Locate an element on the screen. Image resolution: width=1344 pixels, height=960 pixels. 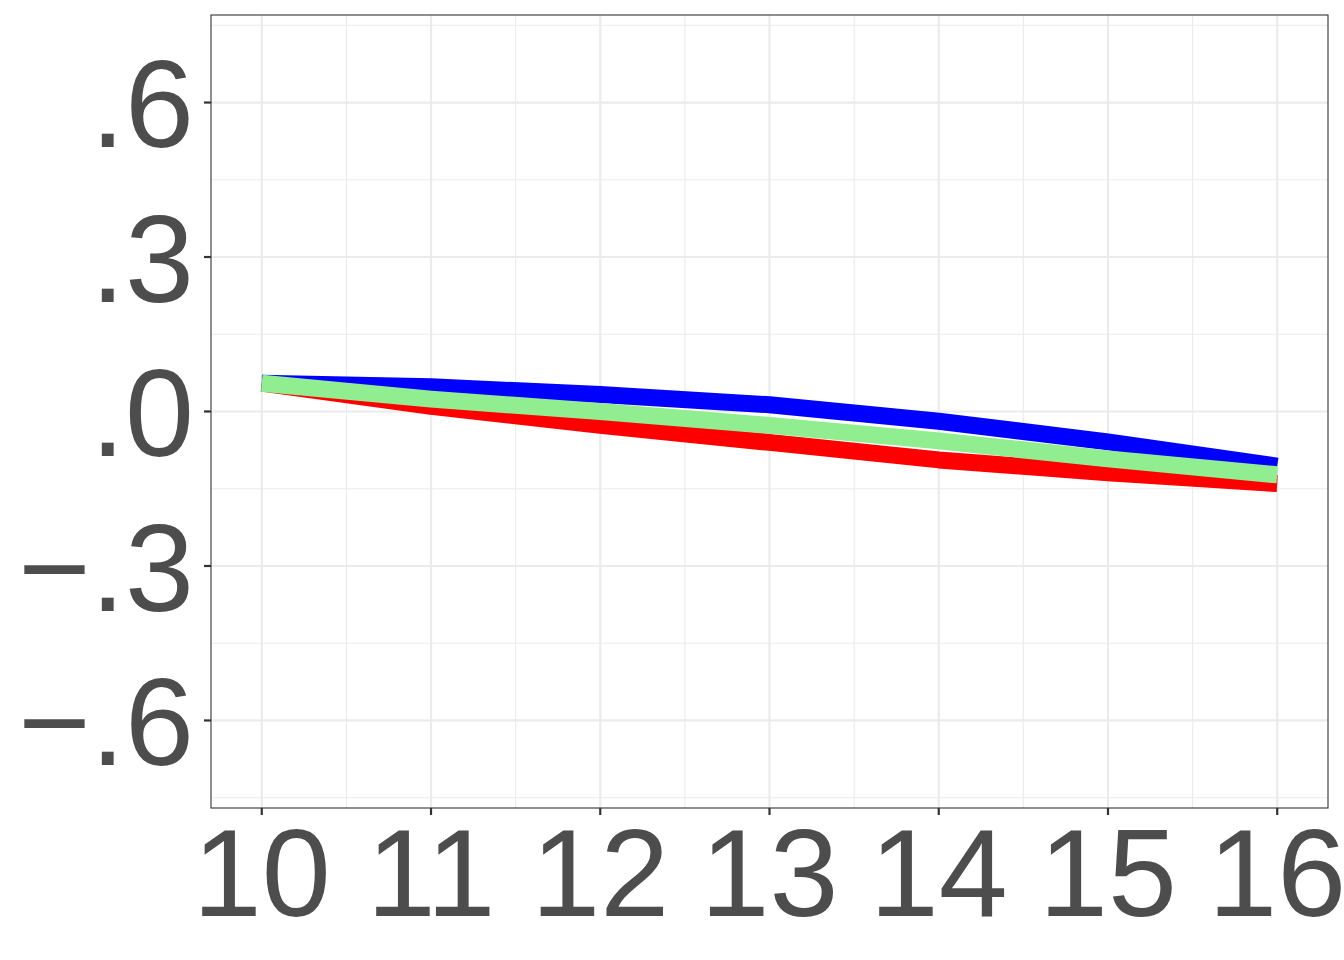
x-tick-label: 10 is located at coordinates (261, 873).